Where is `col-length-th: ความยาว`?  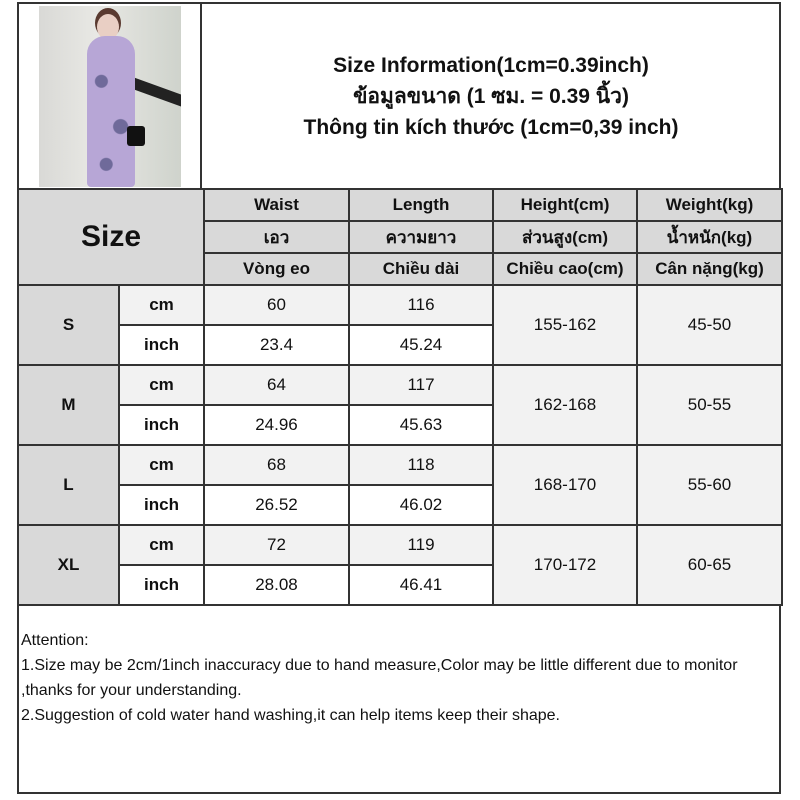 col-length-th: ความยาว is located at coordinates (421, 237).